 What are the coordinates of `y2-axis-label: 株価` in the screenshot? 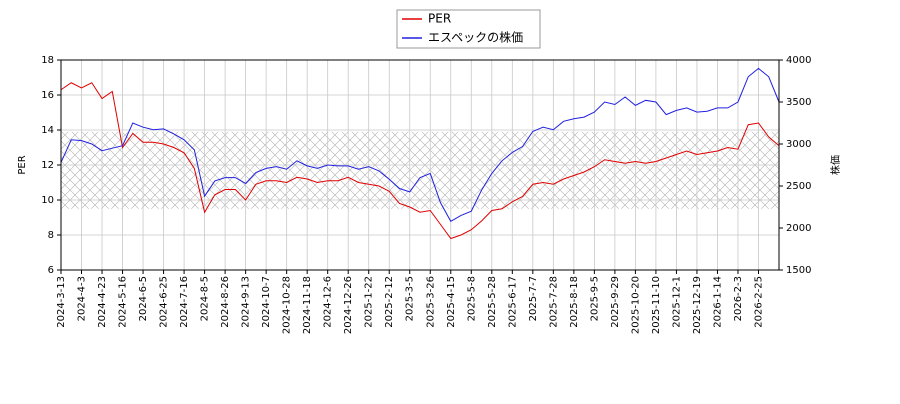 It's located at (835, 165).